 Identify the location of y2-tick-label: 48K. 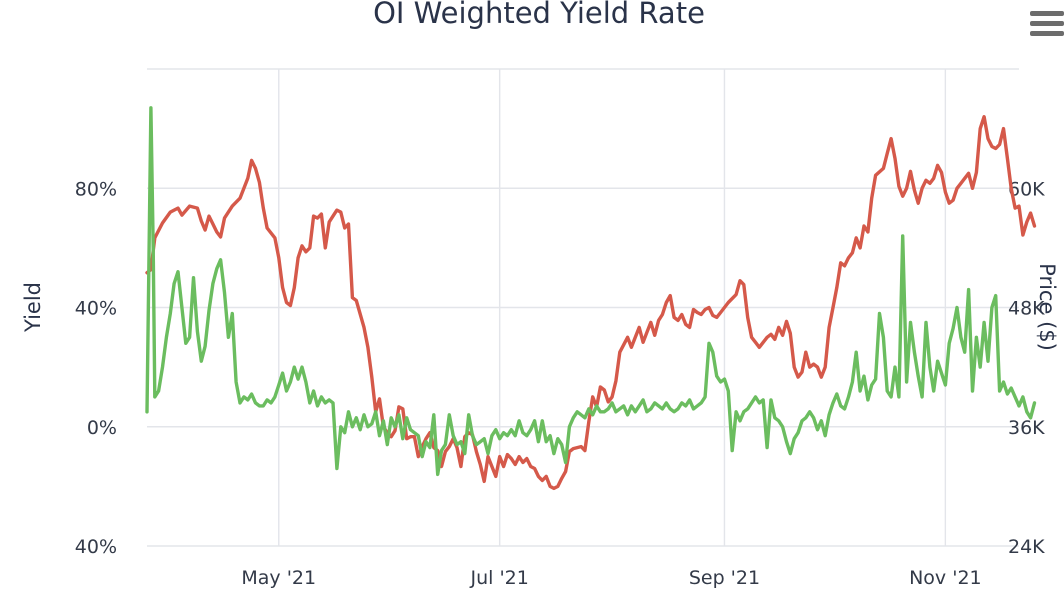
(1026, 309).